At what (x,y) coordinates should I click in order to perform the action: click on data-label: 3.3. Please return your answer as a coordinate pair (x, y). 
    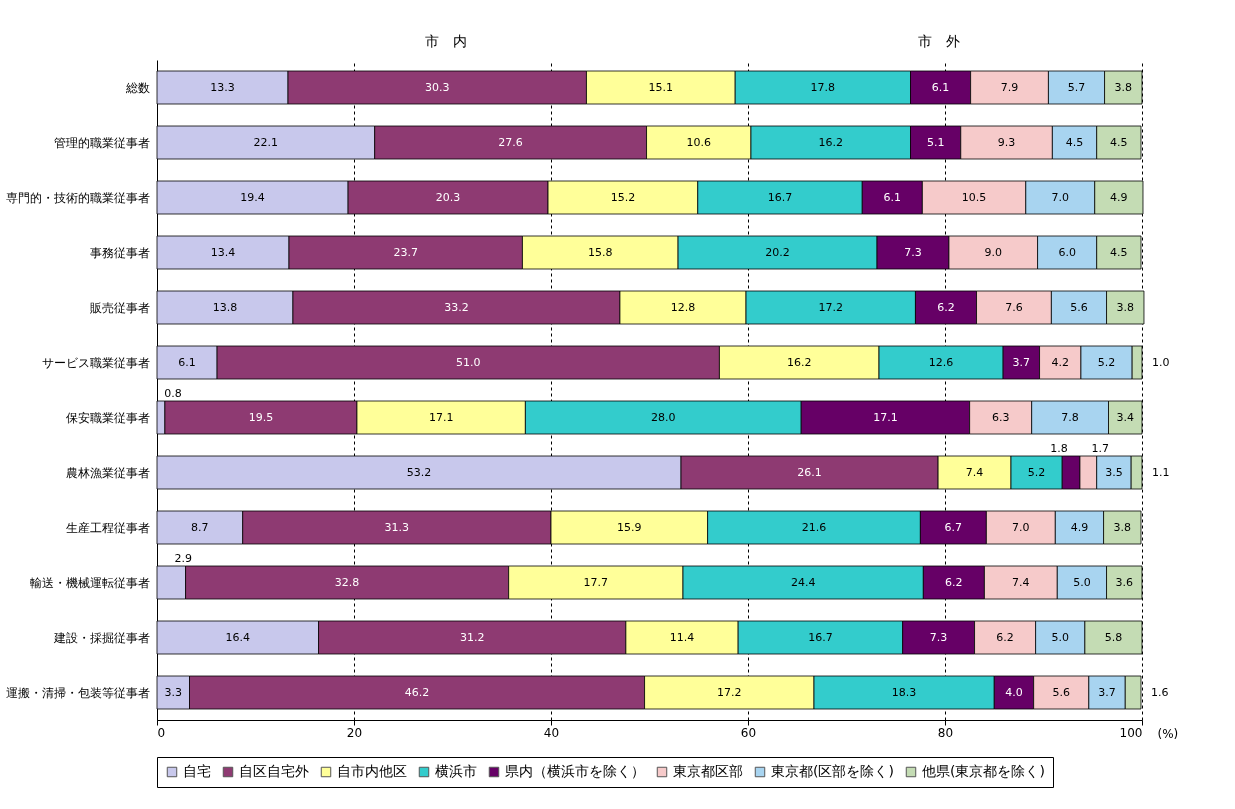
    Looking at the image, I should click on (173, 692).